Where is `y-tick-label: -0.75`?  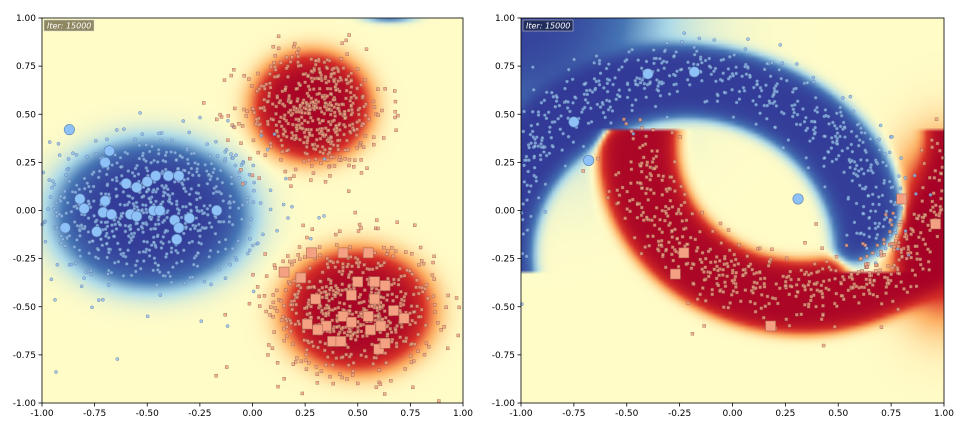
y-tick-label: -0.75 is located at coordinates (503, 356).